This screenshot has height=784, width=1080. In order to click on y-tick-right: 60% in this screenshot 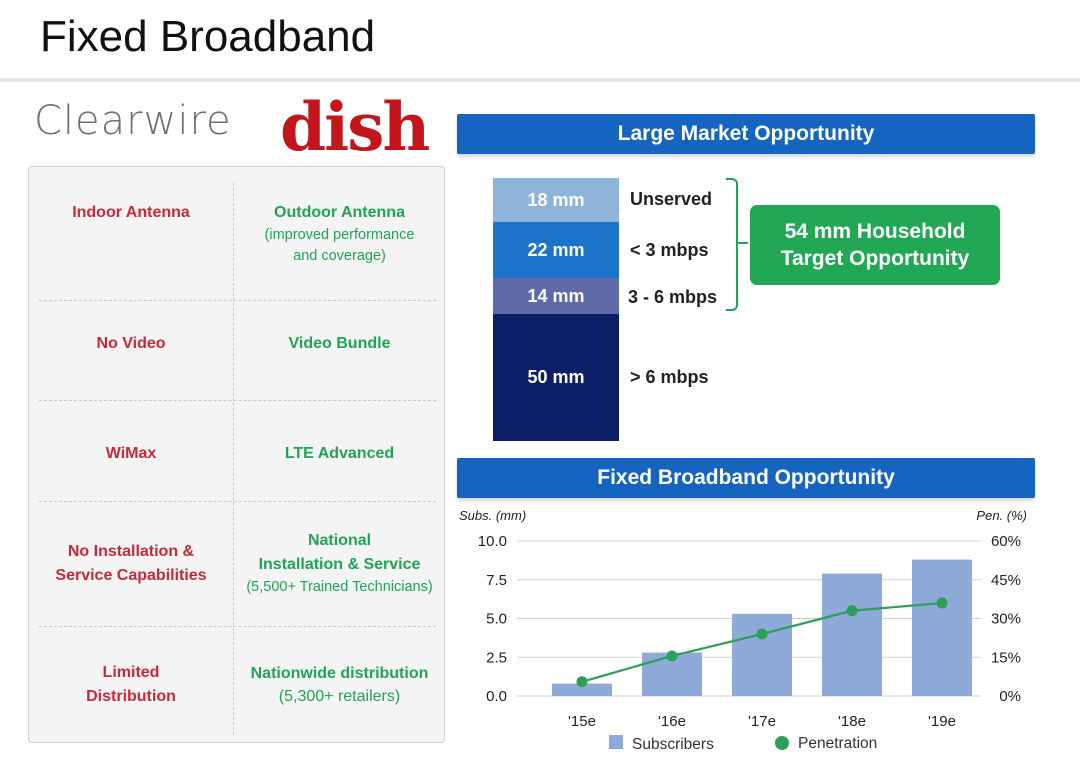, I will do `click(1006, 541)`.